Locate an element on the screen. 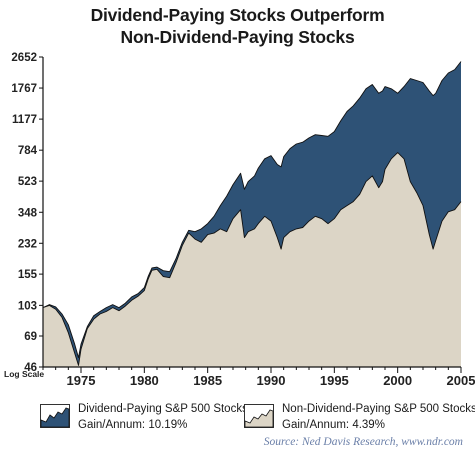  y-tick-label-103: 103 is located at coordinates (27, 306).